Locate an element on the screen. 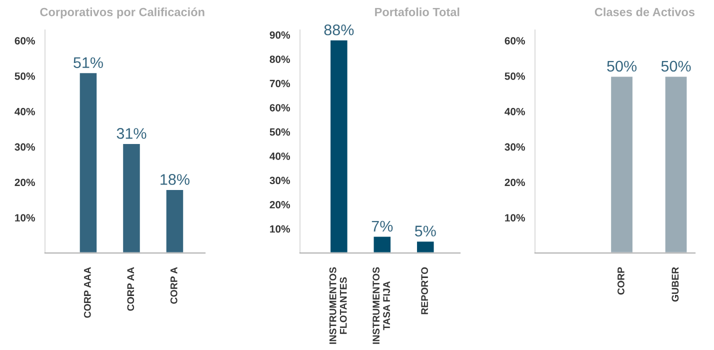  x-tick-label: REPORTO is located at coordinates (424, 290).